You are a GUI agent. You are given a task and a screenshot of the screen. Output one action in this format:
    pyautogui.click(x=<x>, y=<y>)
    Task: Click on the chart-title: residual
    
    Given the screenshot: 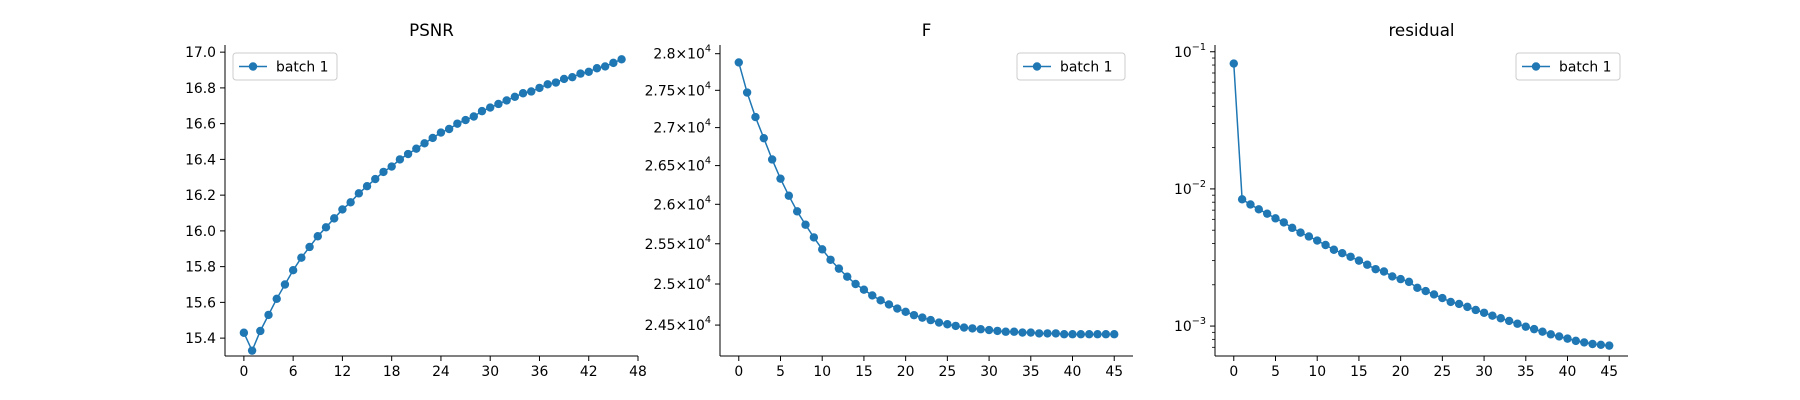 What is the action you would take?
    pyautogui.click(x=1421, y=30)
    